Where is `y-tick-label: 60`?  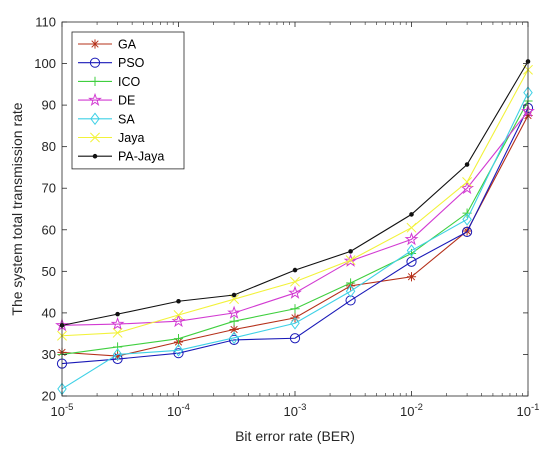 y-tick-label: 60 is located at coordinates (49, 229).